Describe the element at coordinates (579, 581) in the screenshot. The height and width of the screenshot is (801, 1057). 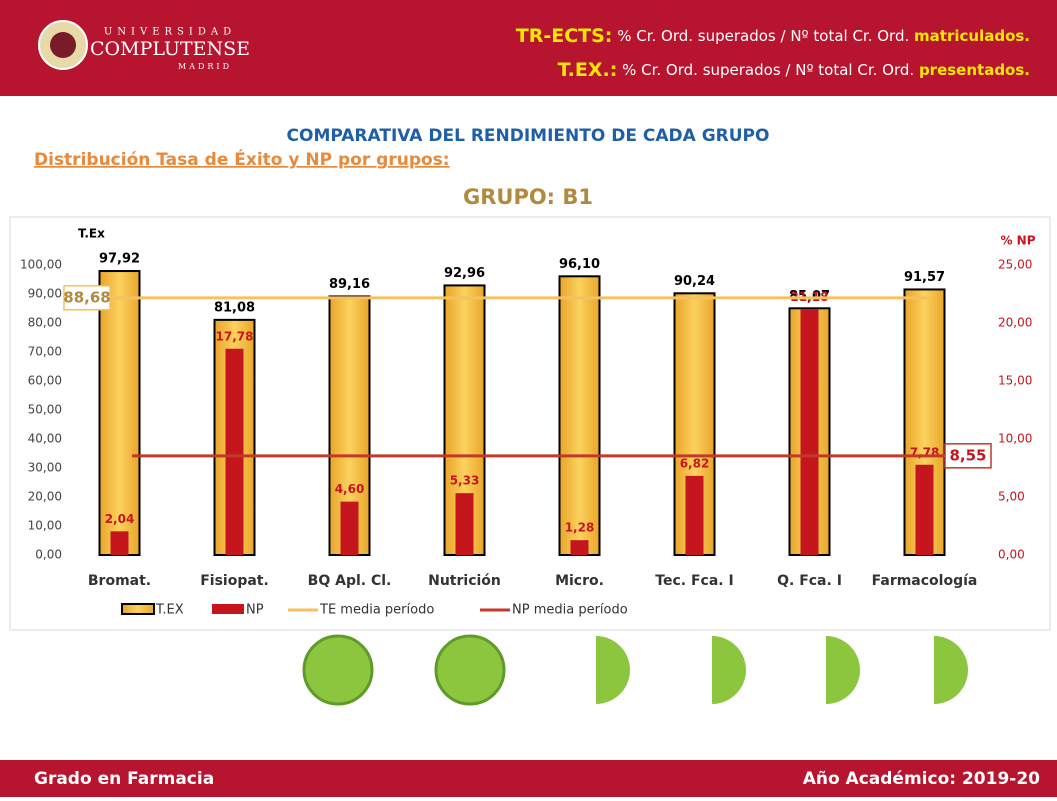
I see `x-tick-label: Micro.` at that location.